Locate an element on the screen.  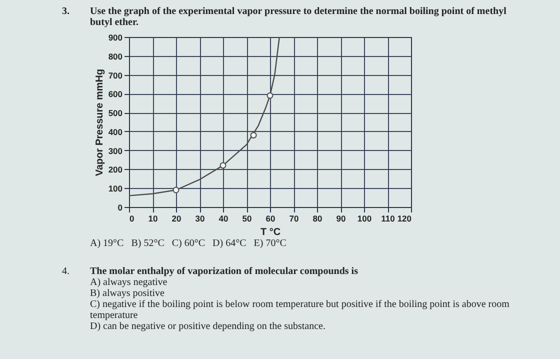
text: A) always negative is located at coordinates (129, 282).